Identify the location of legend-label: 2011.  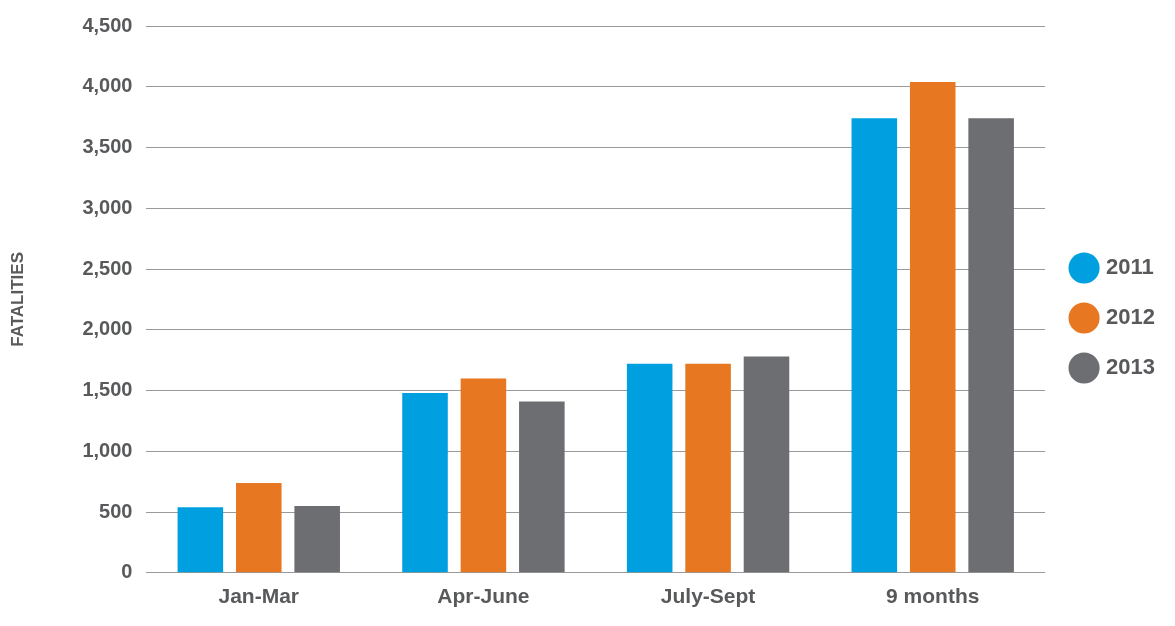
(1130, 267).